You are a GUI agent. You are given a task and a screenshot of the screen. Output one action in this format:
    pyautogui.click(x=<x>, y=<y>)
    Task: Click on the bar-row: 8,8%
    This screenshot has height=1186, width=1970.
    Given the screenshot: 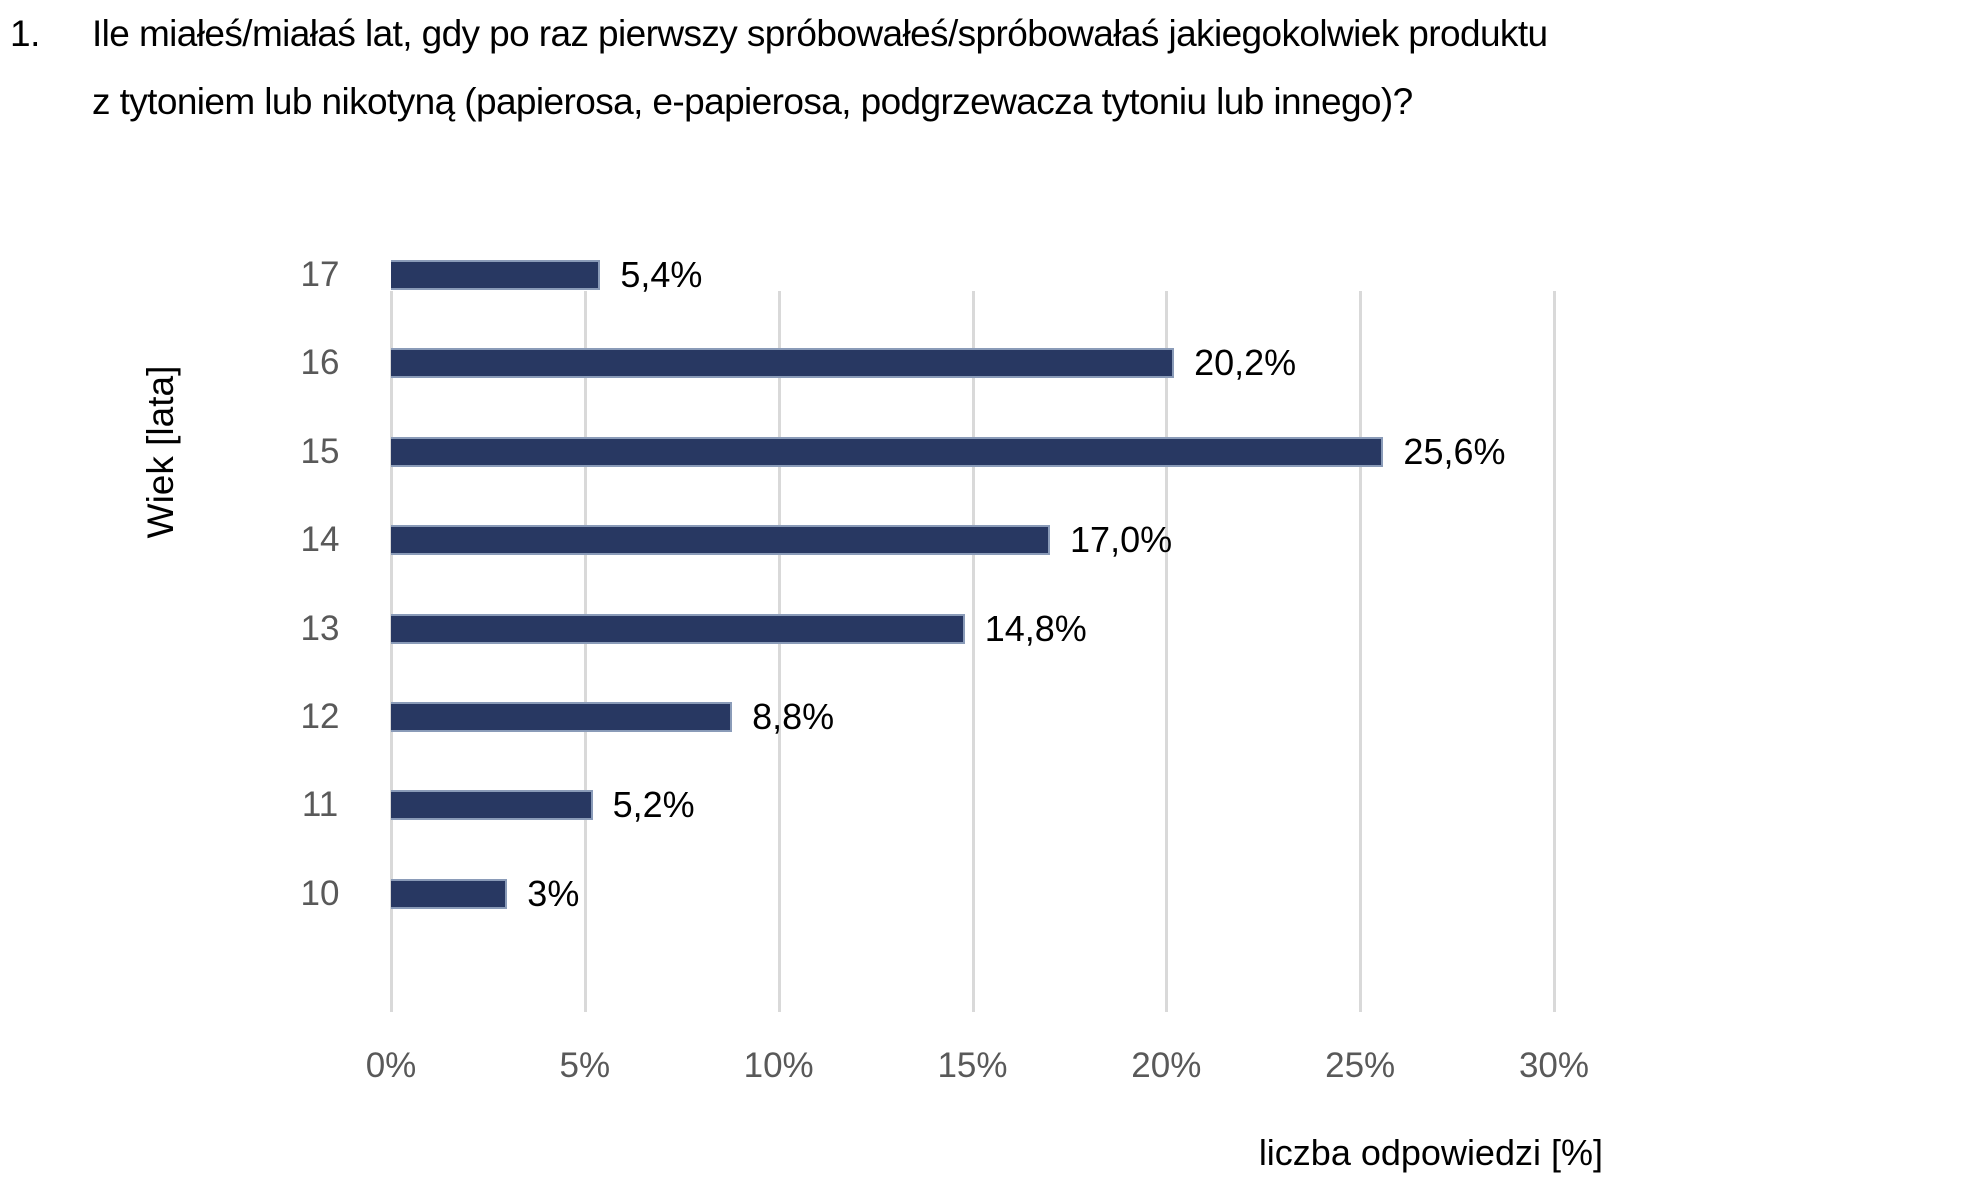 What is the action you would take?
    pyautogui.click(x=972, y=717)
    